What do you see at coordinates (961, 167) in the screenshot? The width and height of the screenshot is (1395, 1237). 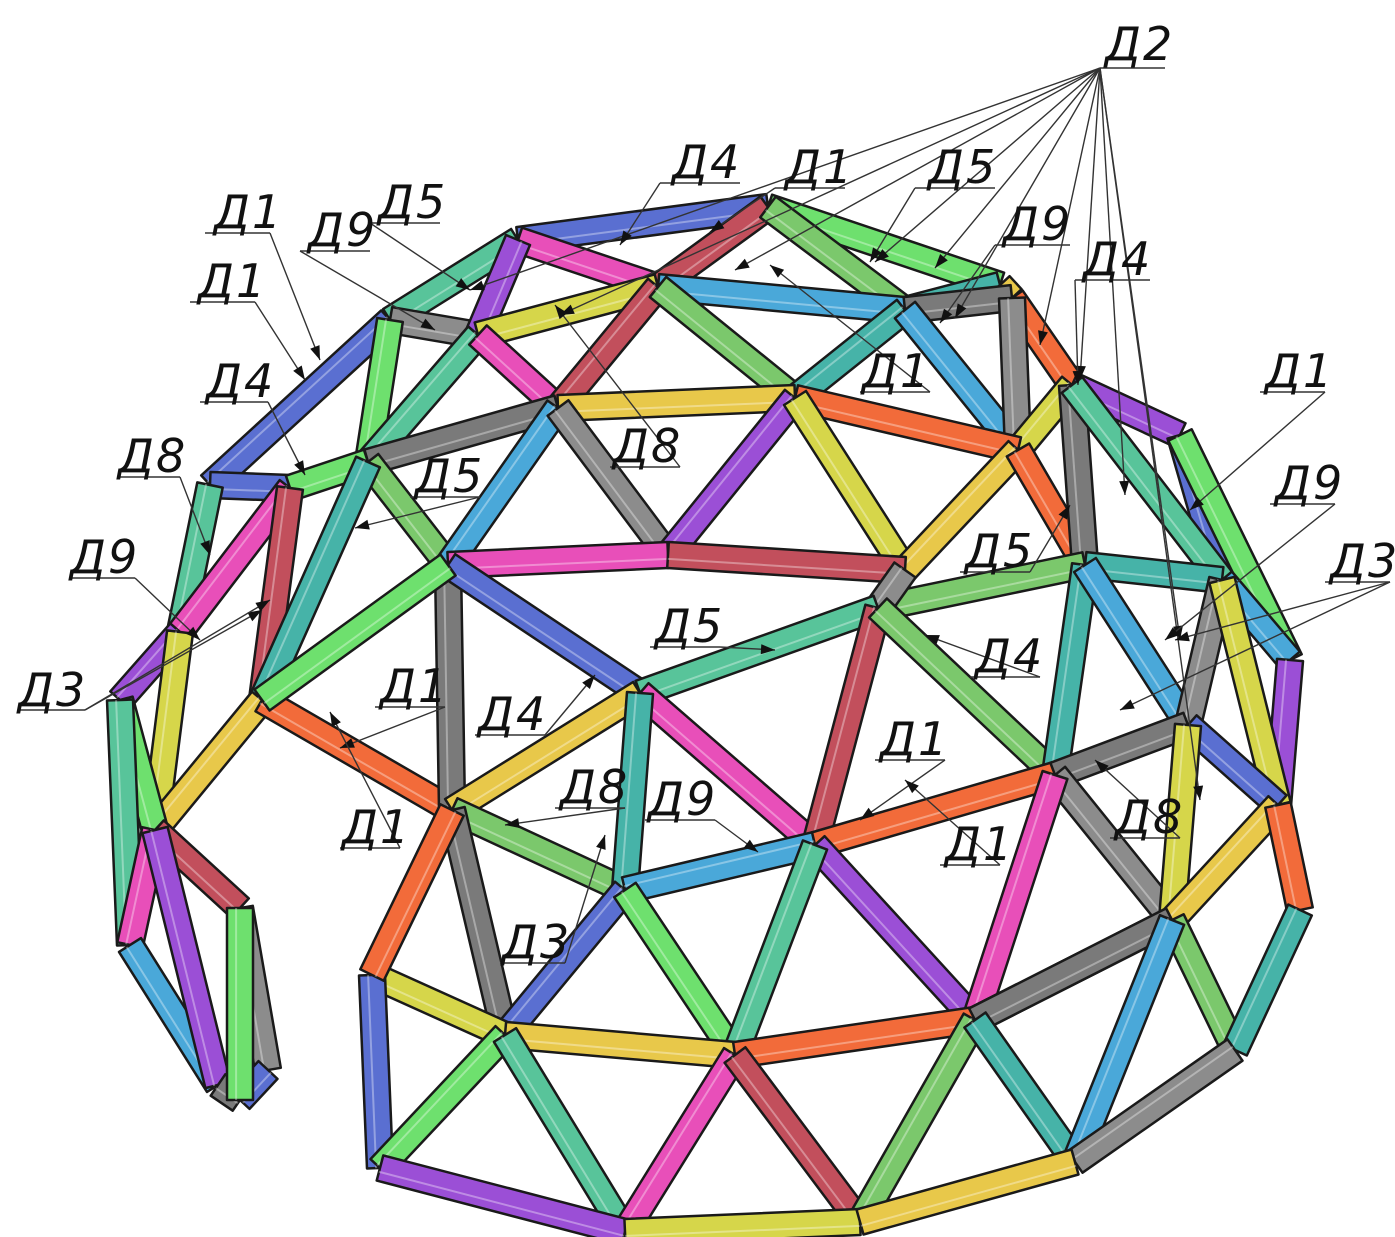 I see `label-d5-top: Д5` at bounding box center [961, 167].